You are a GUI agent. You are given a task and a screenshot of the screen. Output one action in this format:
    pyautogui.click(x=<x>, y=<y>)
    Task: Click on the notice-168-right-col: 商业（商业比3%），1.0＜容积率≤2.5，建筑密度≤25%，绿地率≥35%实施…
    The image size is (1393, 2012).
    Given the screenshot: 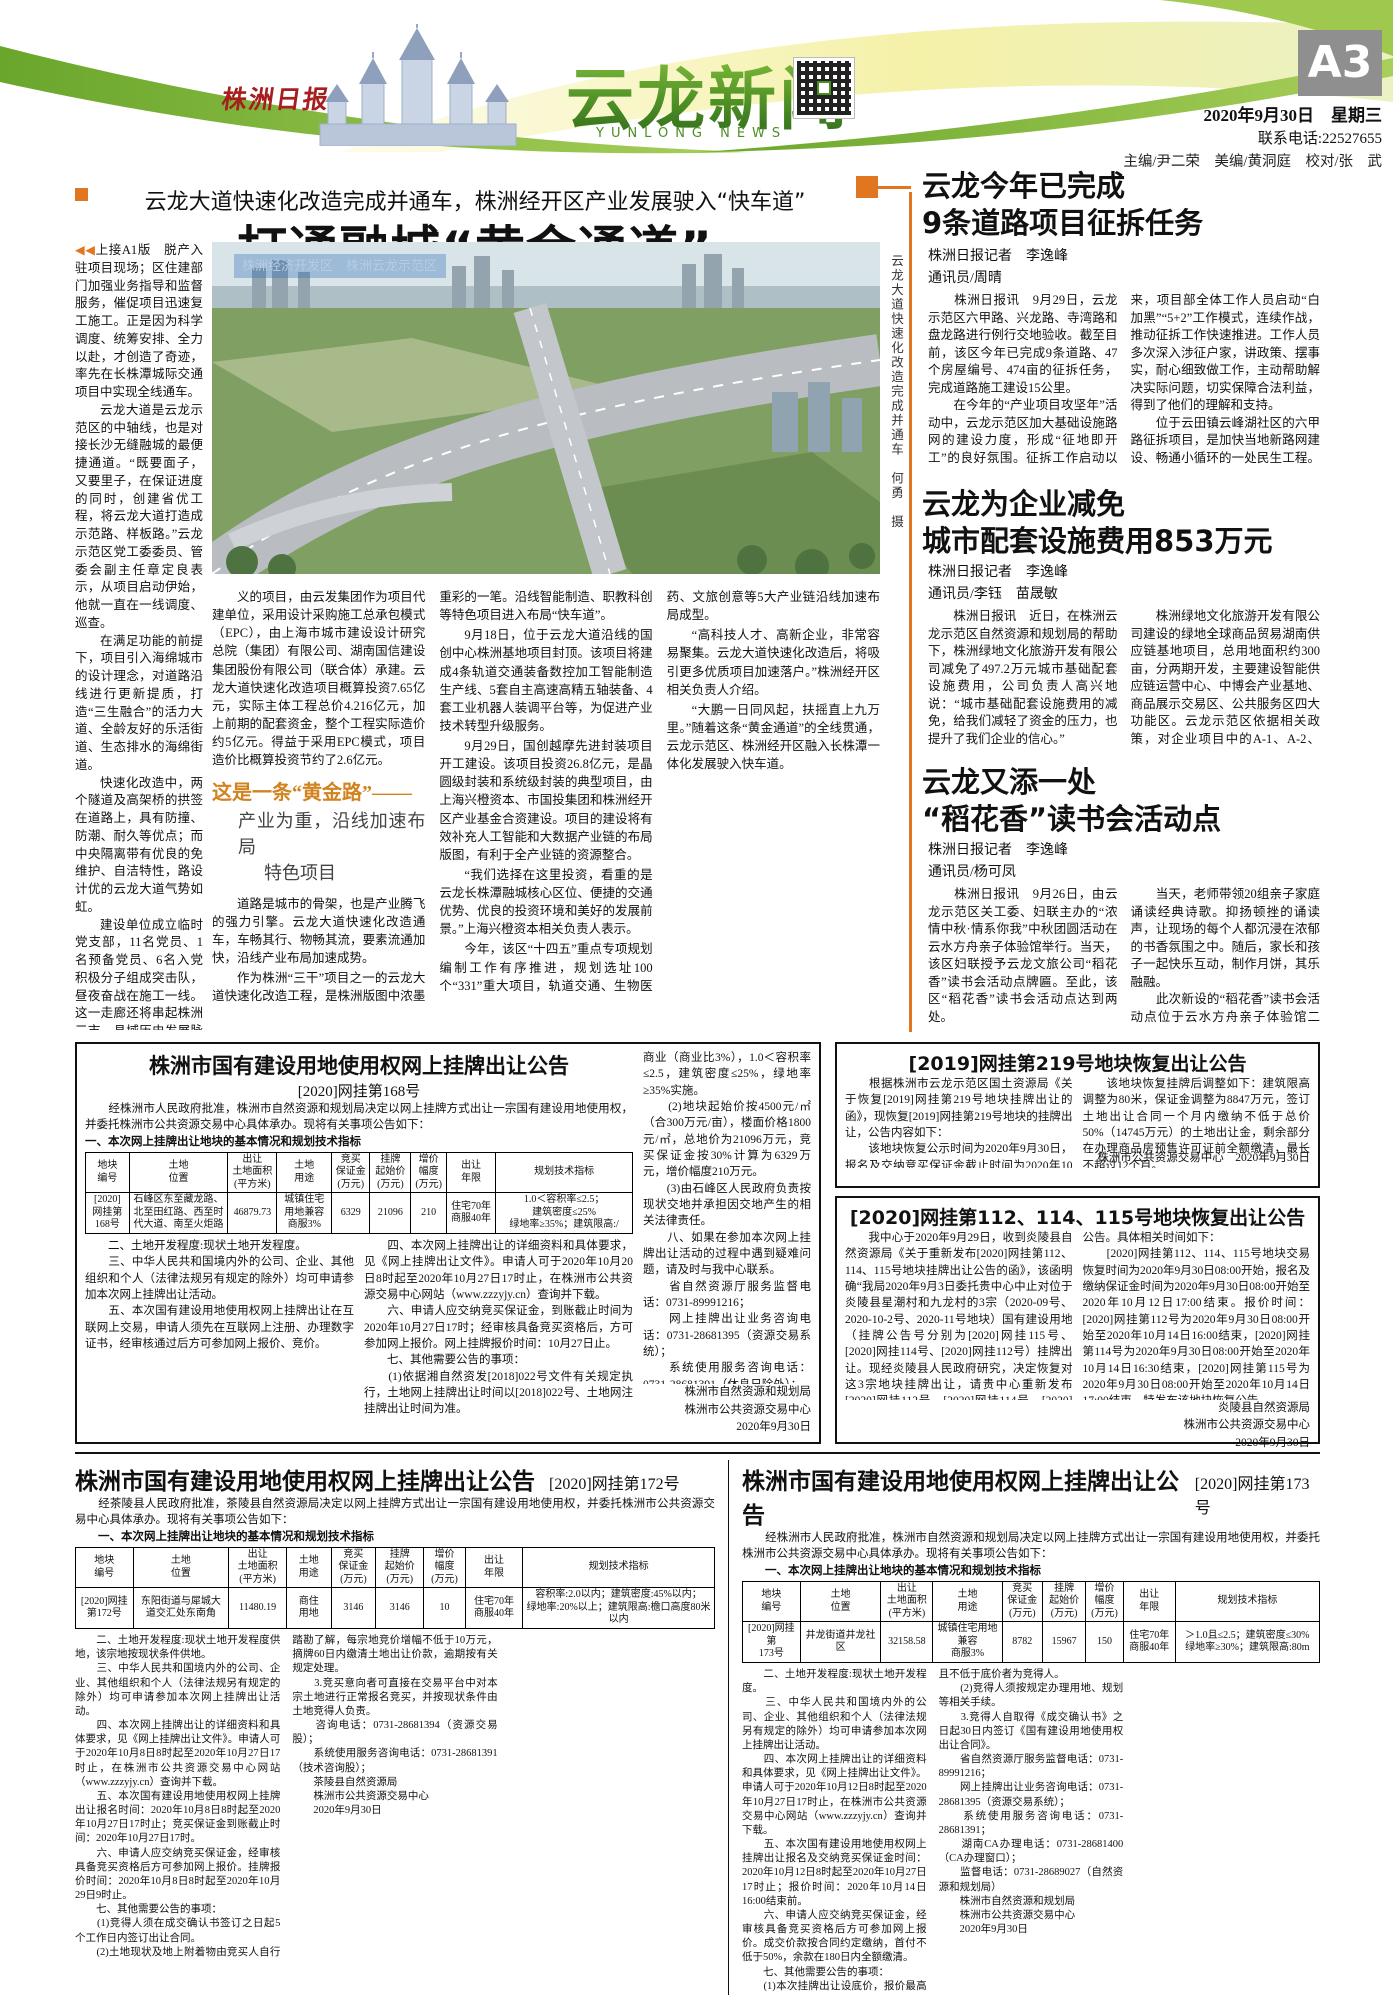 What is the action you would take?
    pyautogui.click(x=727, y=1243)
    